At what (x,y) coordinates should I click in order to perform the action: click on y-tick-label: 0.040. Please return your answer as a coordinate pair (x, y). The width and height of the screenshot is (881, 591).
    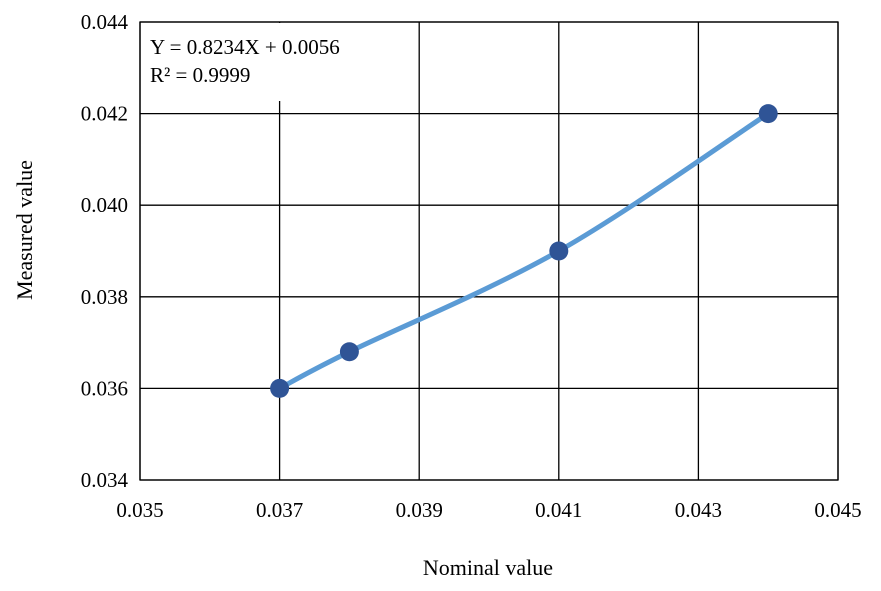
    Looking at the image, I should click on (104, 205).